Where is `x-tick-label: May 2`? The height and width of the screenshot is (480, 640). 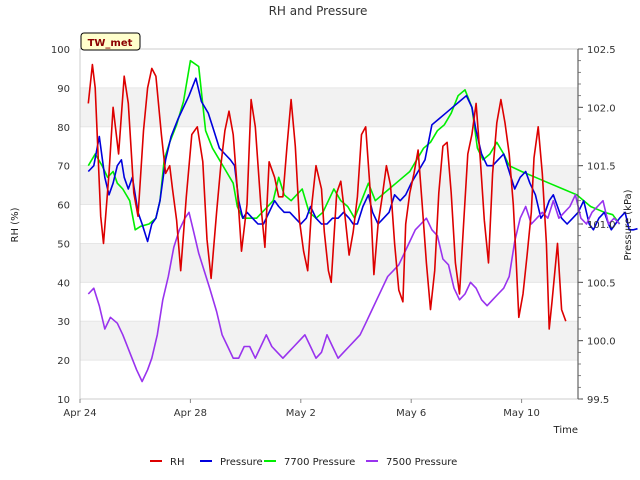 x-tick-label: May 2 is located at coordinates (301, 413).